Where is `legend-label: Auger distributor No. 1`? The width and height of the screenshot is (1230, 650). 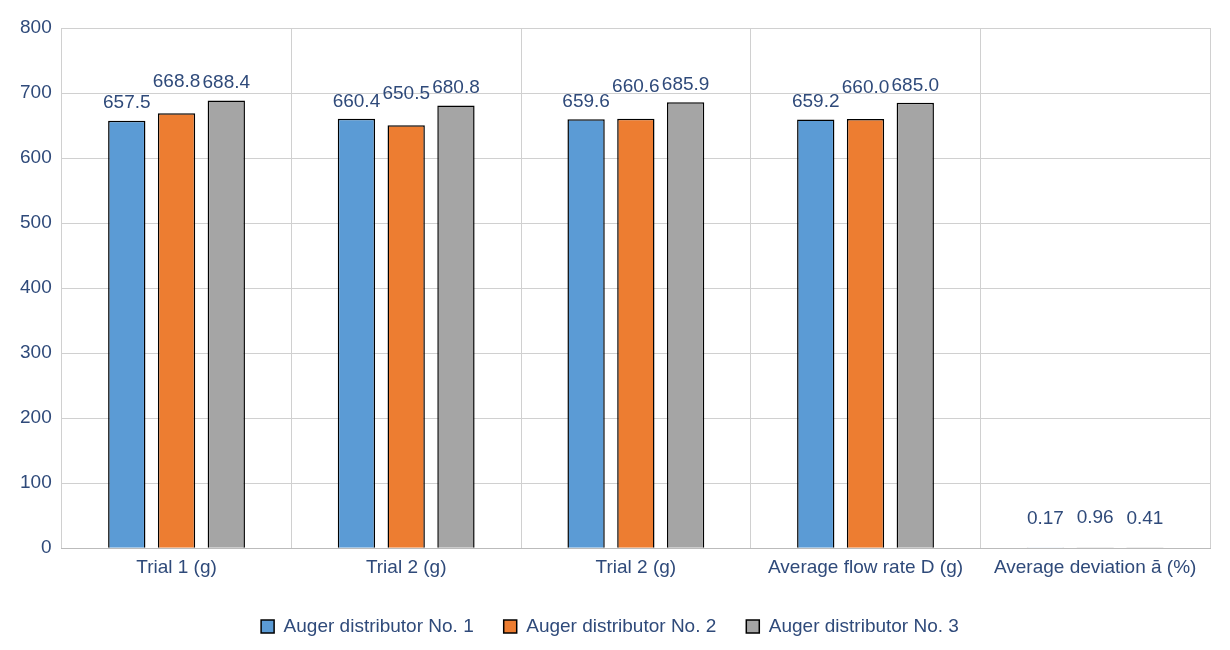
legend-label: Auger distributor No. 1 is located at coordinates (378, 625).